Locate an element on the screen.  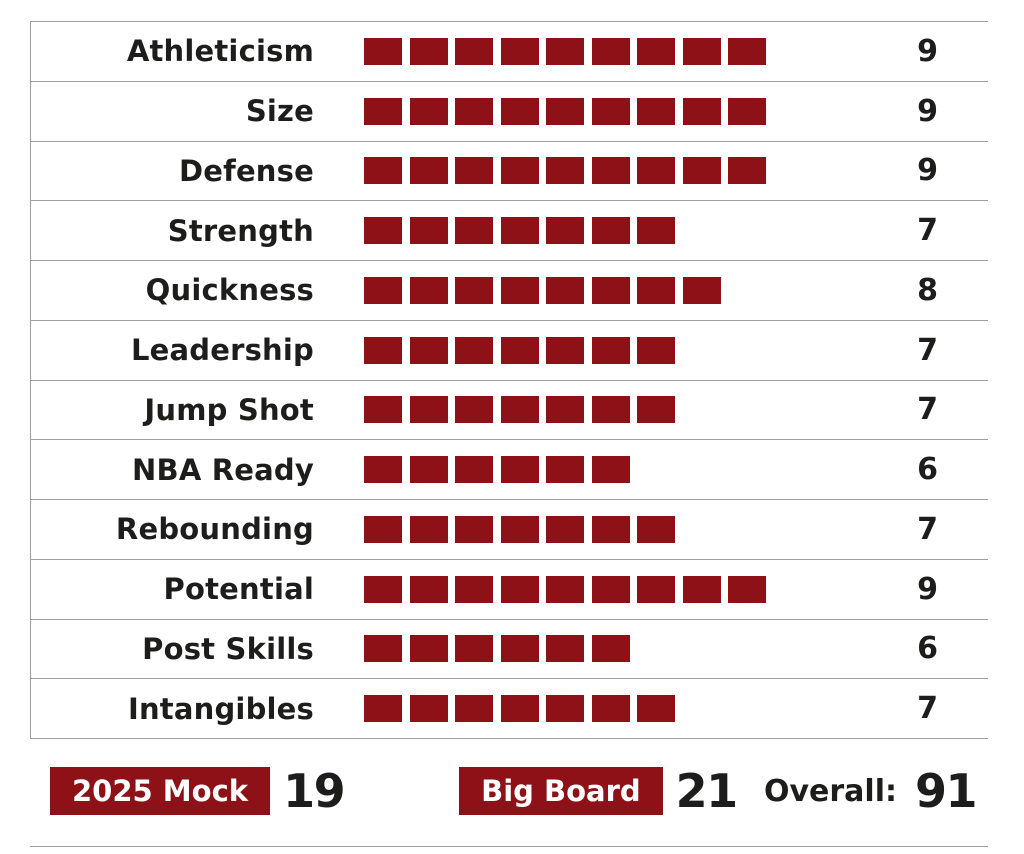
rating-row: Leadership 7 is located at coordinates (509, 349).